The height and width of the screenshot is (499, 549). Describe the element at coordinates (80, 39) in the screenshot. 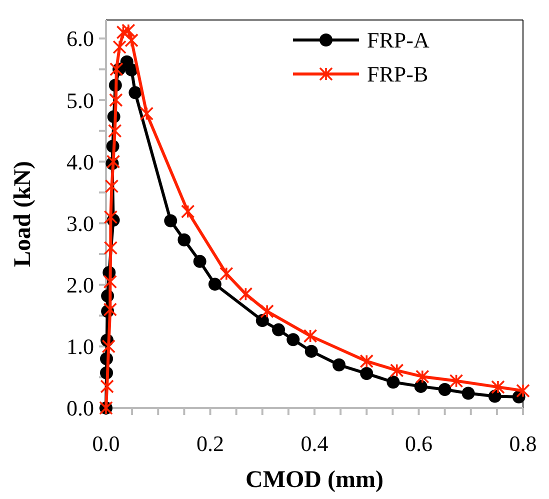

I see `y-tick-label: 6.0` at that location.